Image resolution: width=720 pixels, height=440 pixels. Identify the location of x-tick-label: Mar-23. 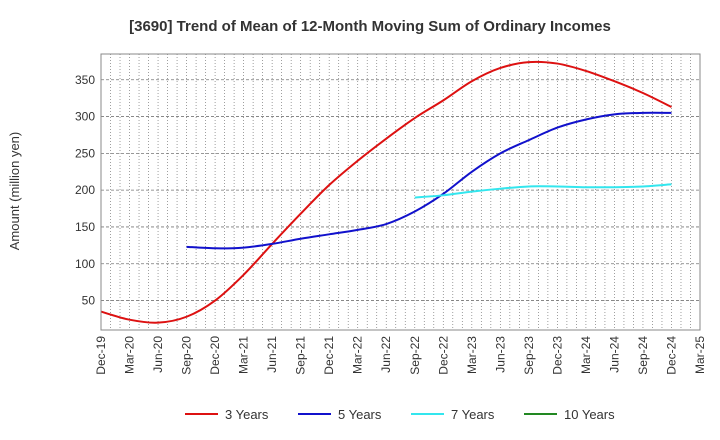
(472, 355).